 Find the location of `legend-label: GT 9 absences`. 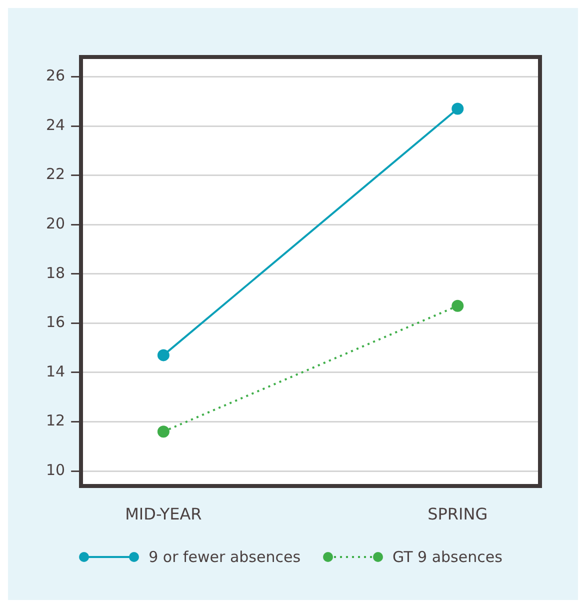

legend-label: GT 9 absences is located at coordinates (447, 557).